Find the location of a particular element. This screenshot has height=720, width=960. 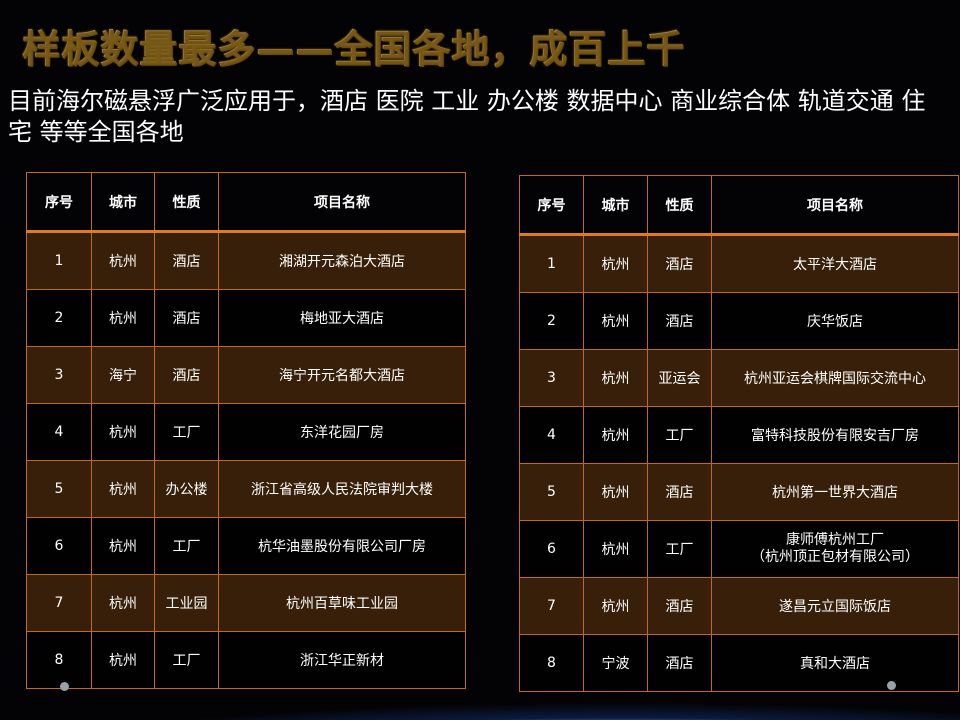

project-name-line: （杭州顶正包材有限公司） is located at coordinates (835, 557).